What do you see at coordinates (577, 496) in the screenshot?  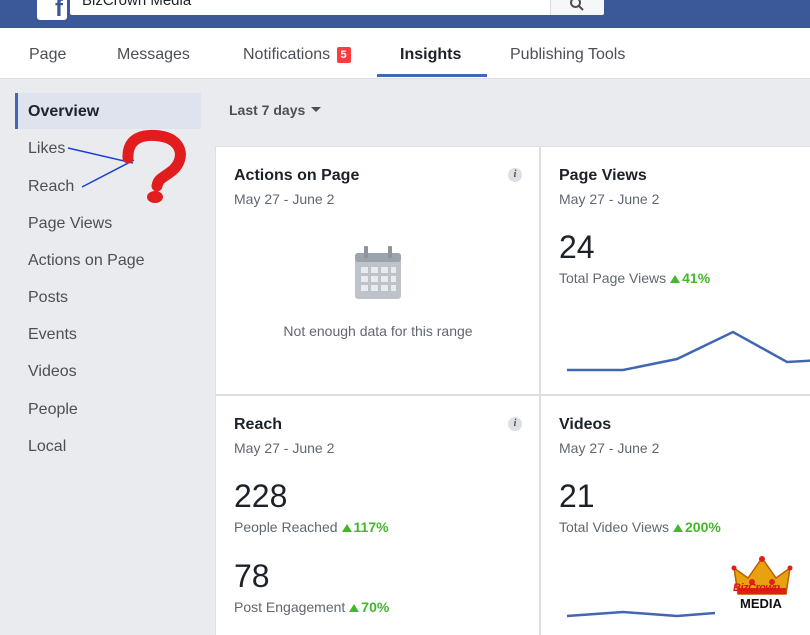 I see `metric-value: 21` at bounding box center [577, 496].